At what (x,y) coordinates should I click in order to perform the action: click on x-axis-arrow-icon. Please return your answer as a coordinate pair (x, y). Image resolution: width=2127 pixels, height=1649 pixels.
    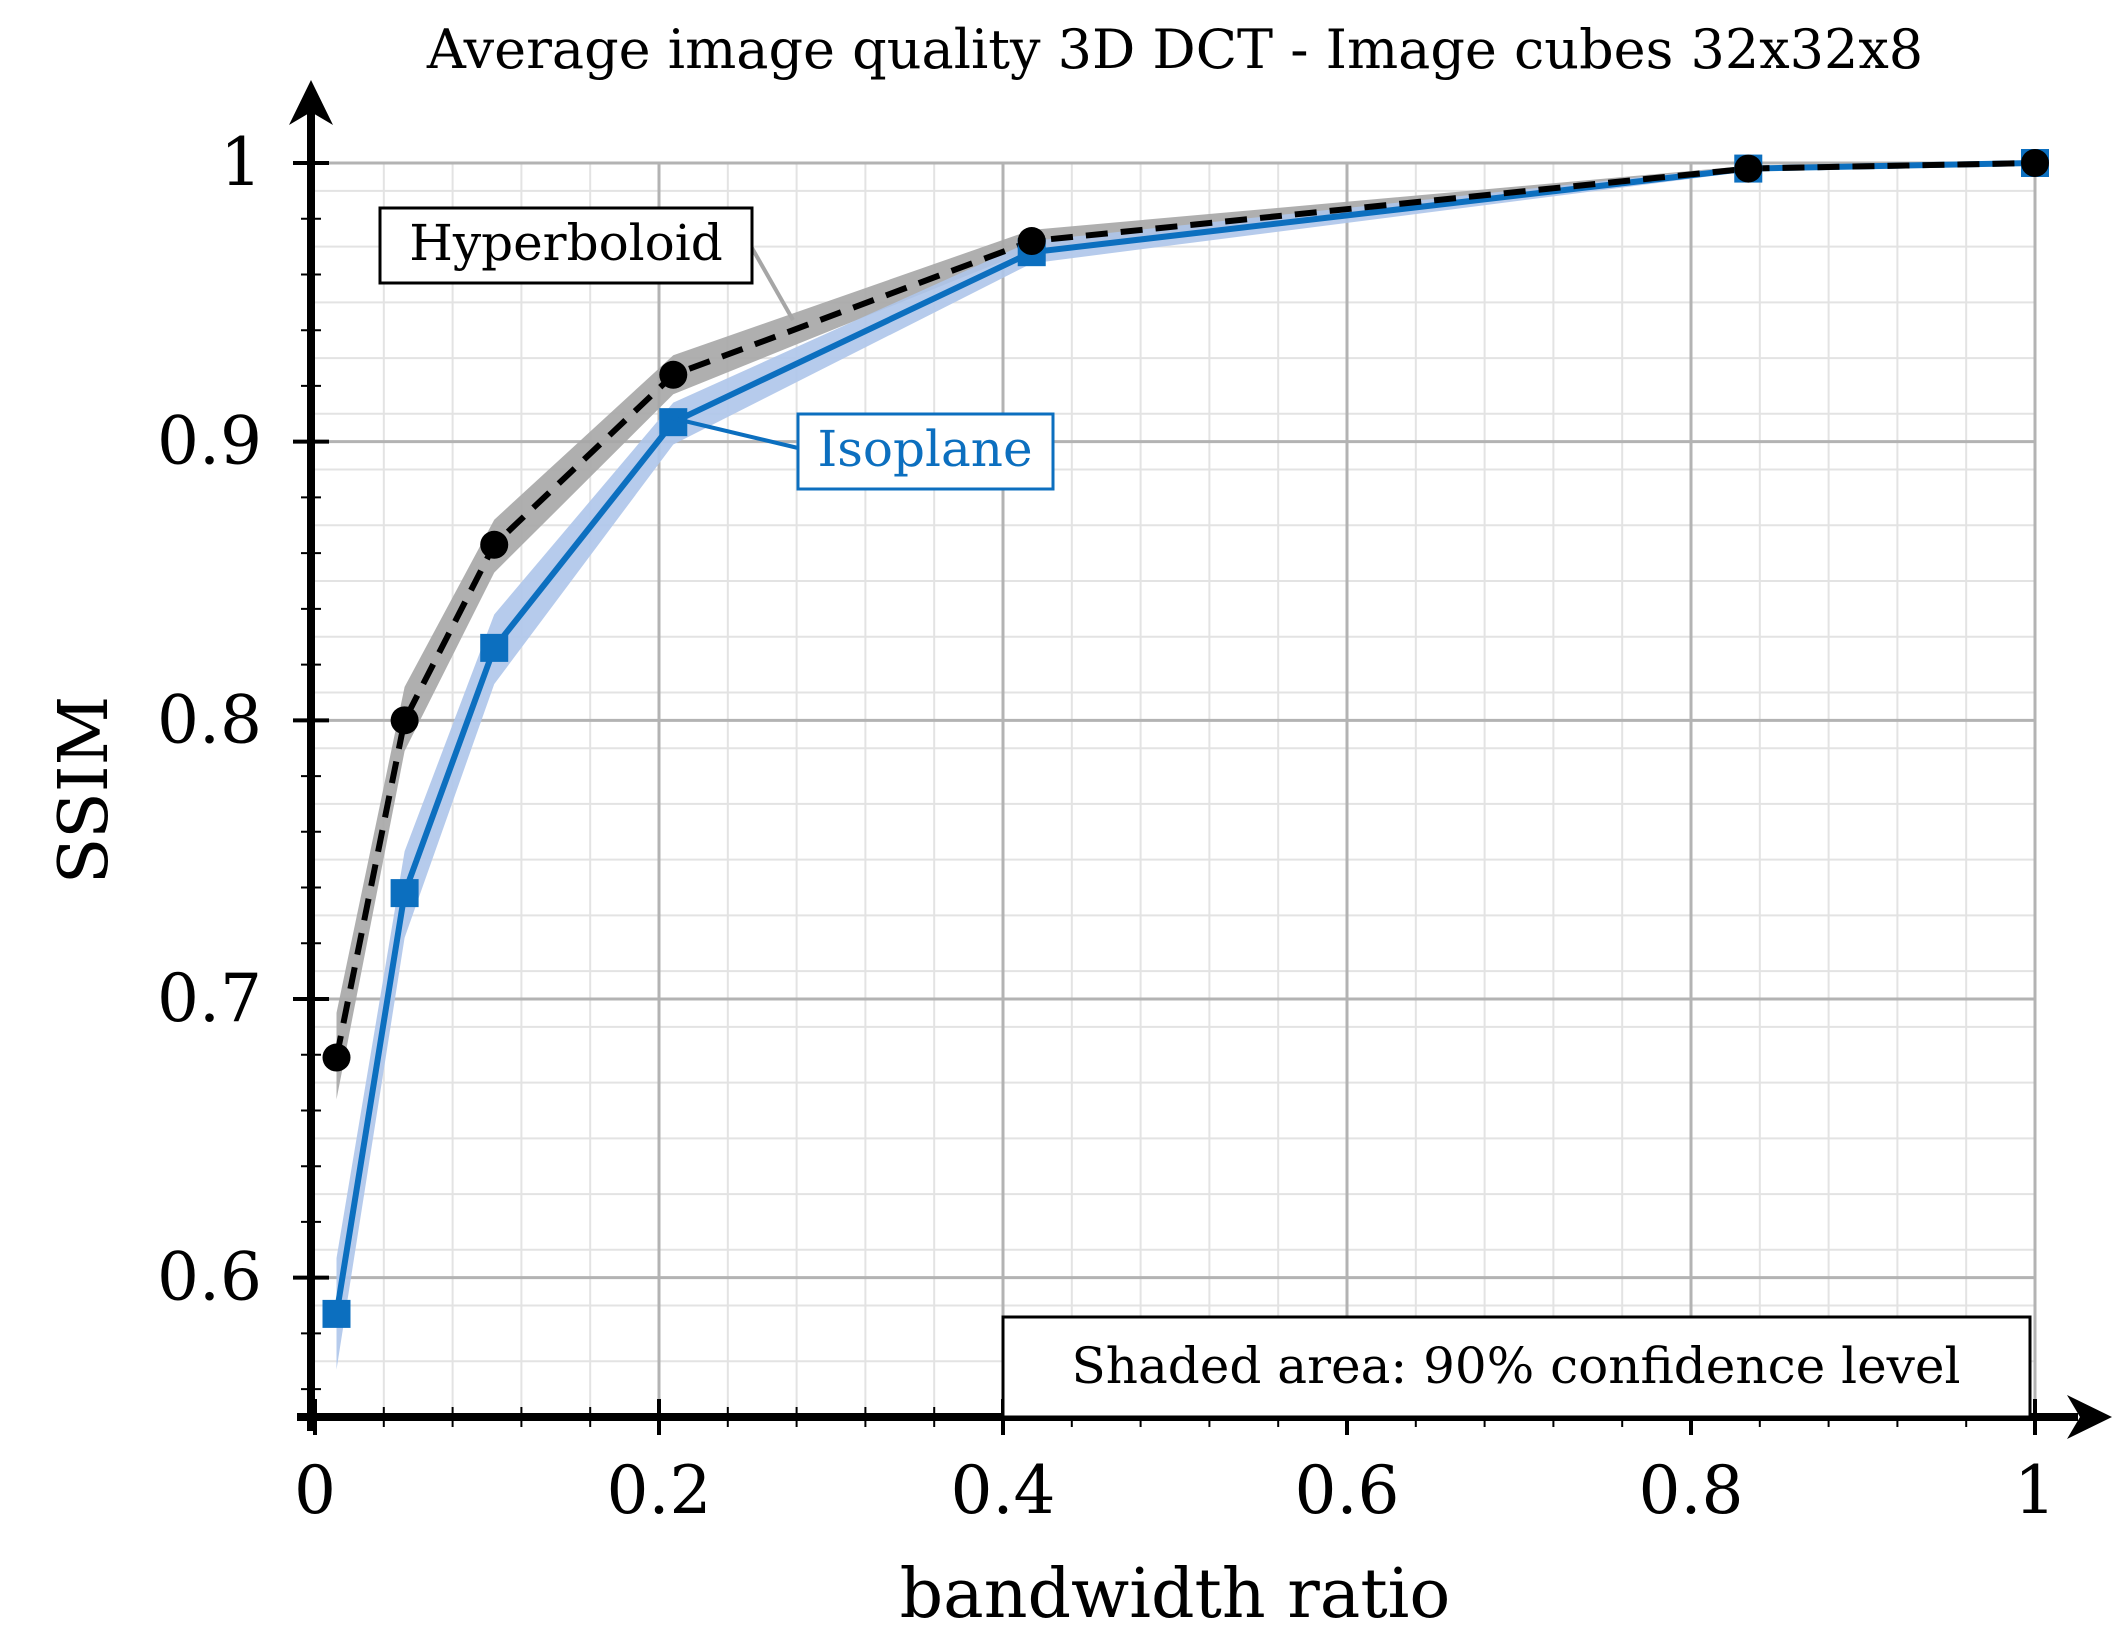
    Looking at the image, I should click on (2089, 1417).